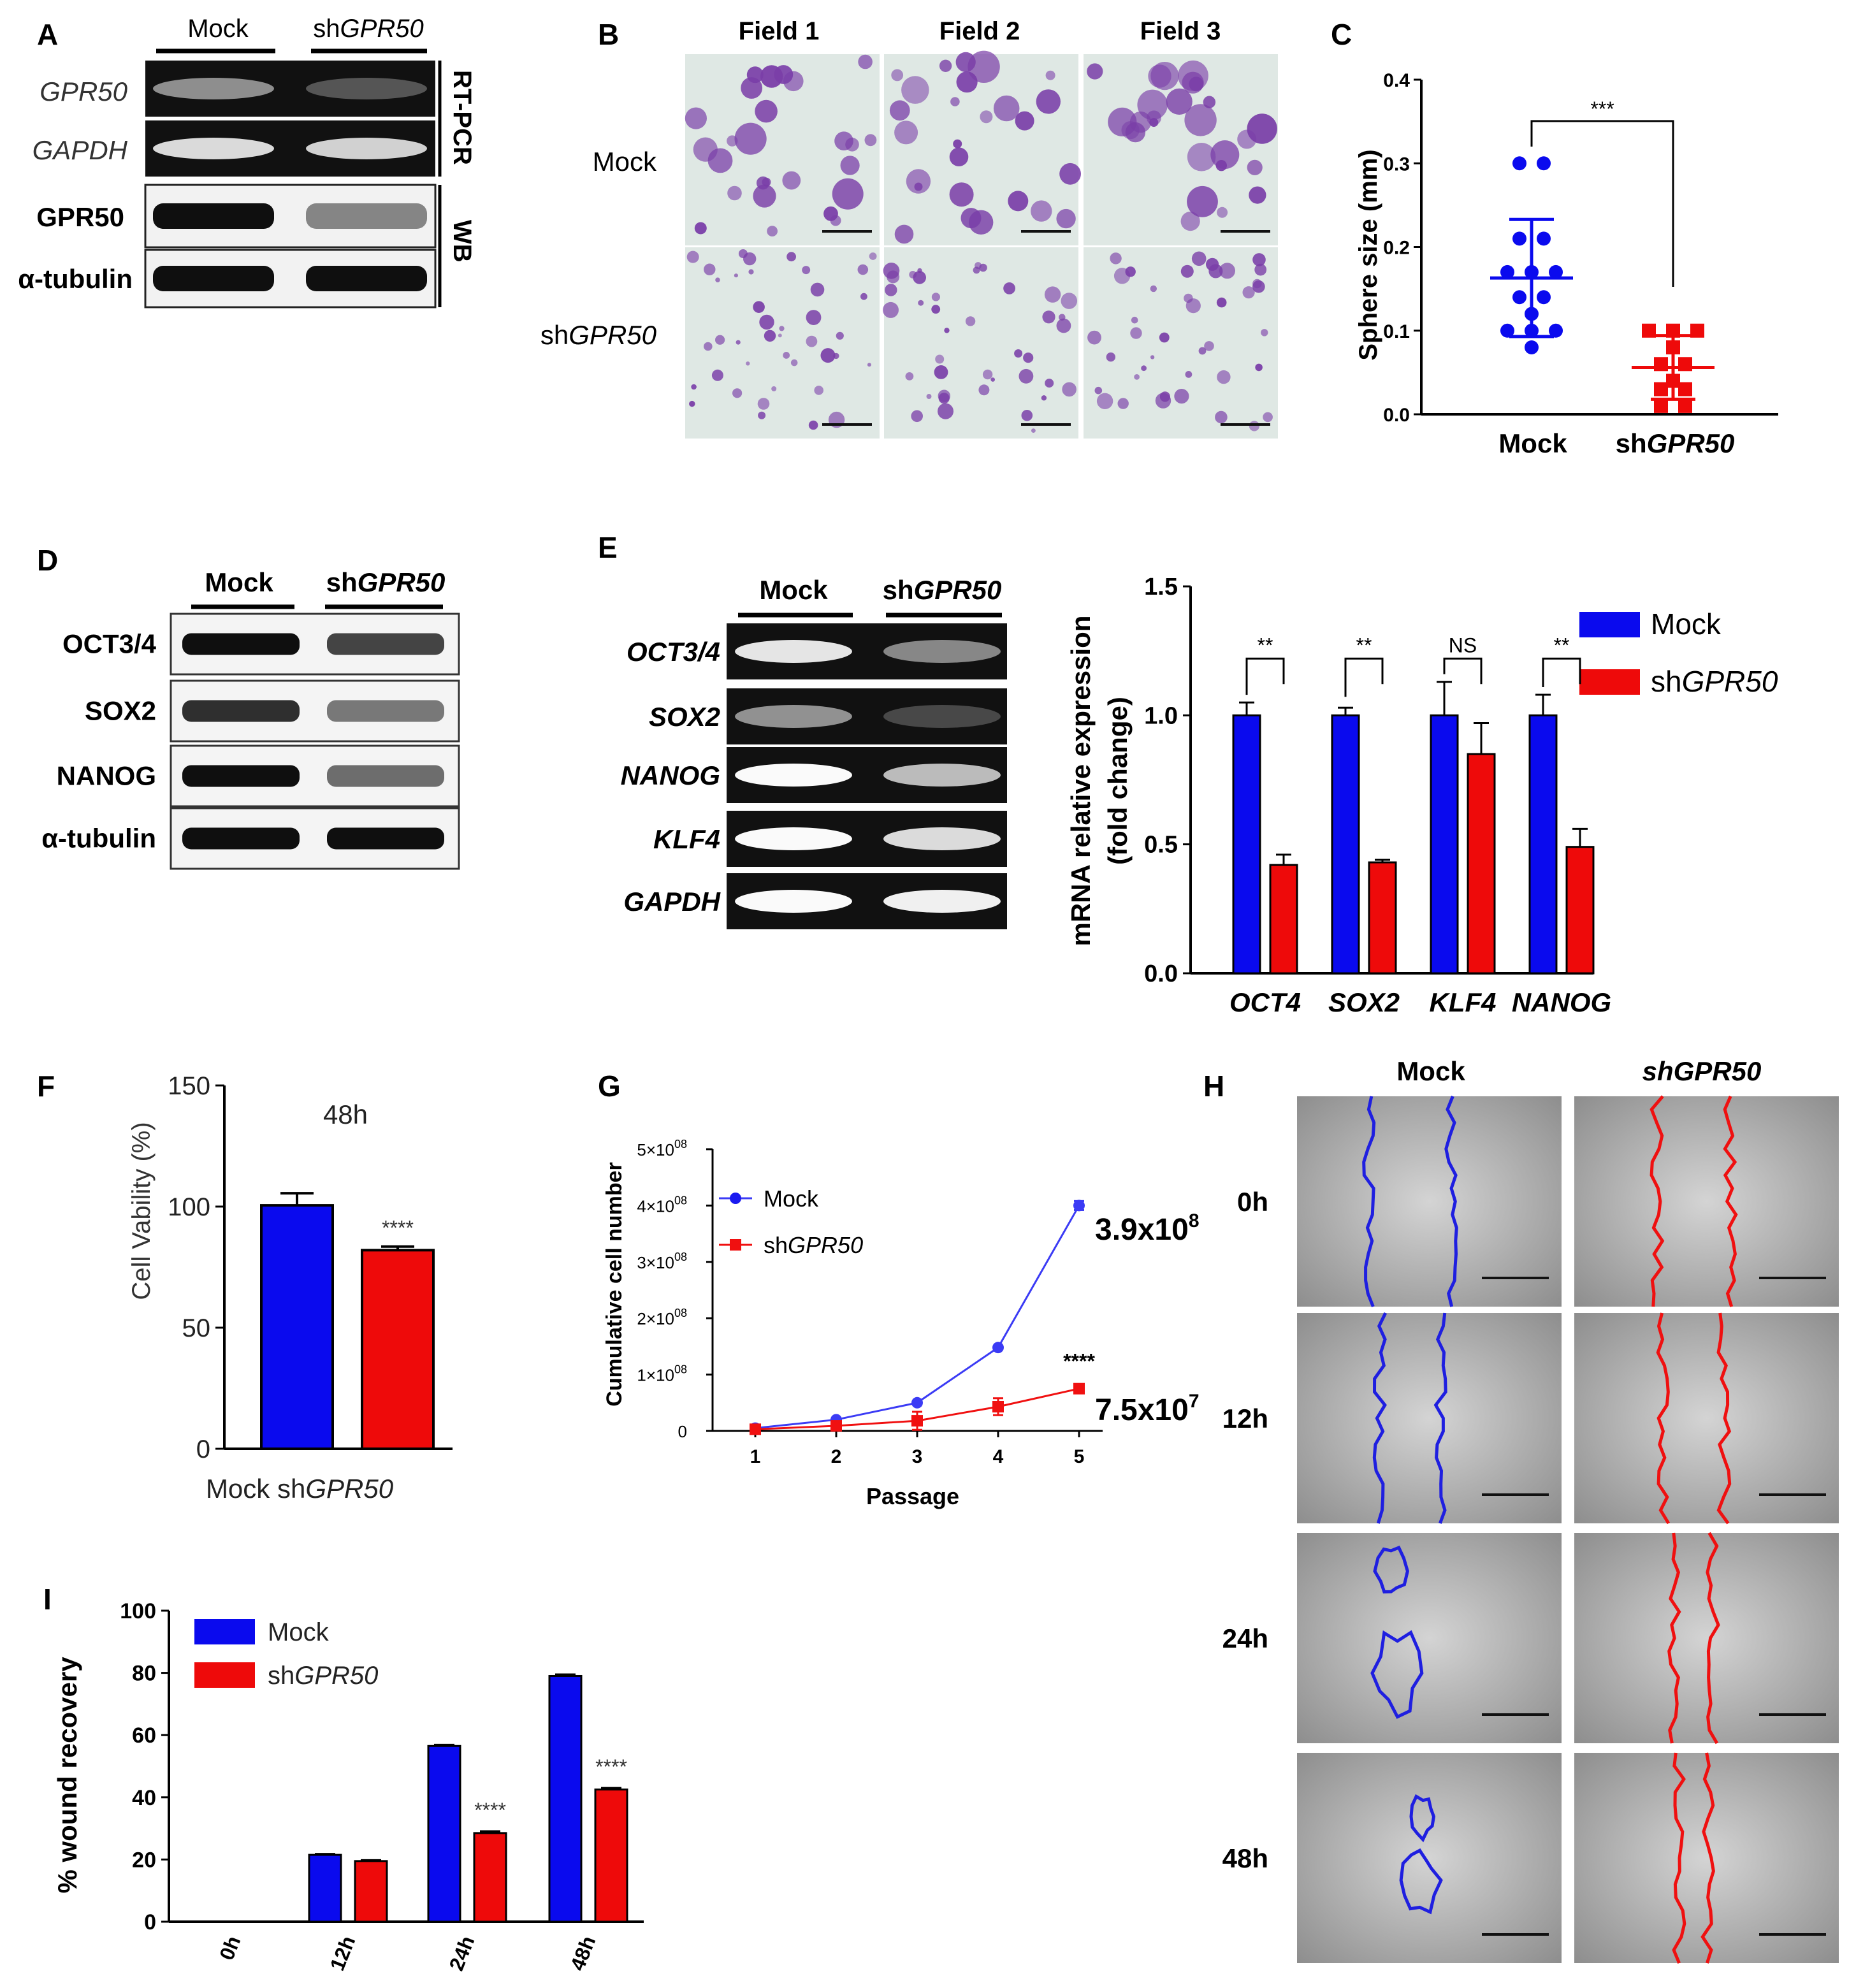 This screenshot has height=1988, width=1856. What do you see at coordinates (1180, 31) in the screenshot?
I see `panel-b-field-3: Field 3` at bounding box center [1180, 31].